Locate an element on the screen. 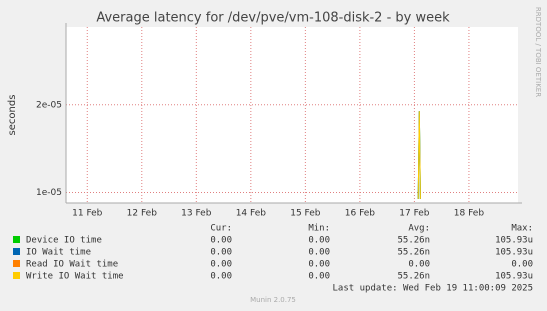  x-tick-label: 17 Feb is located at coordinates (414, 214).